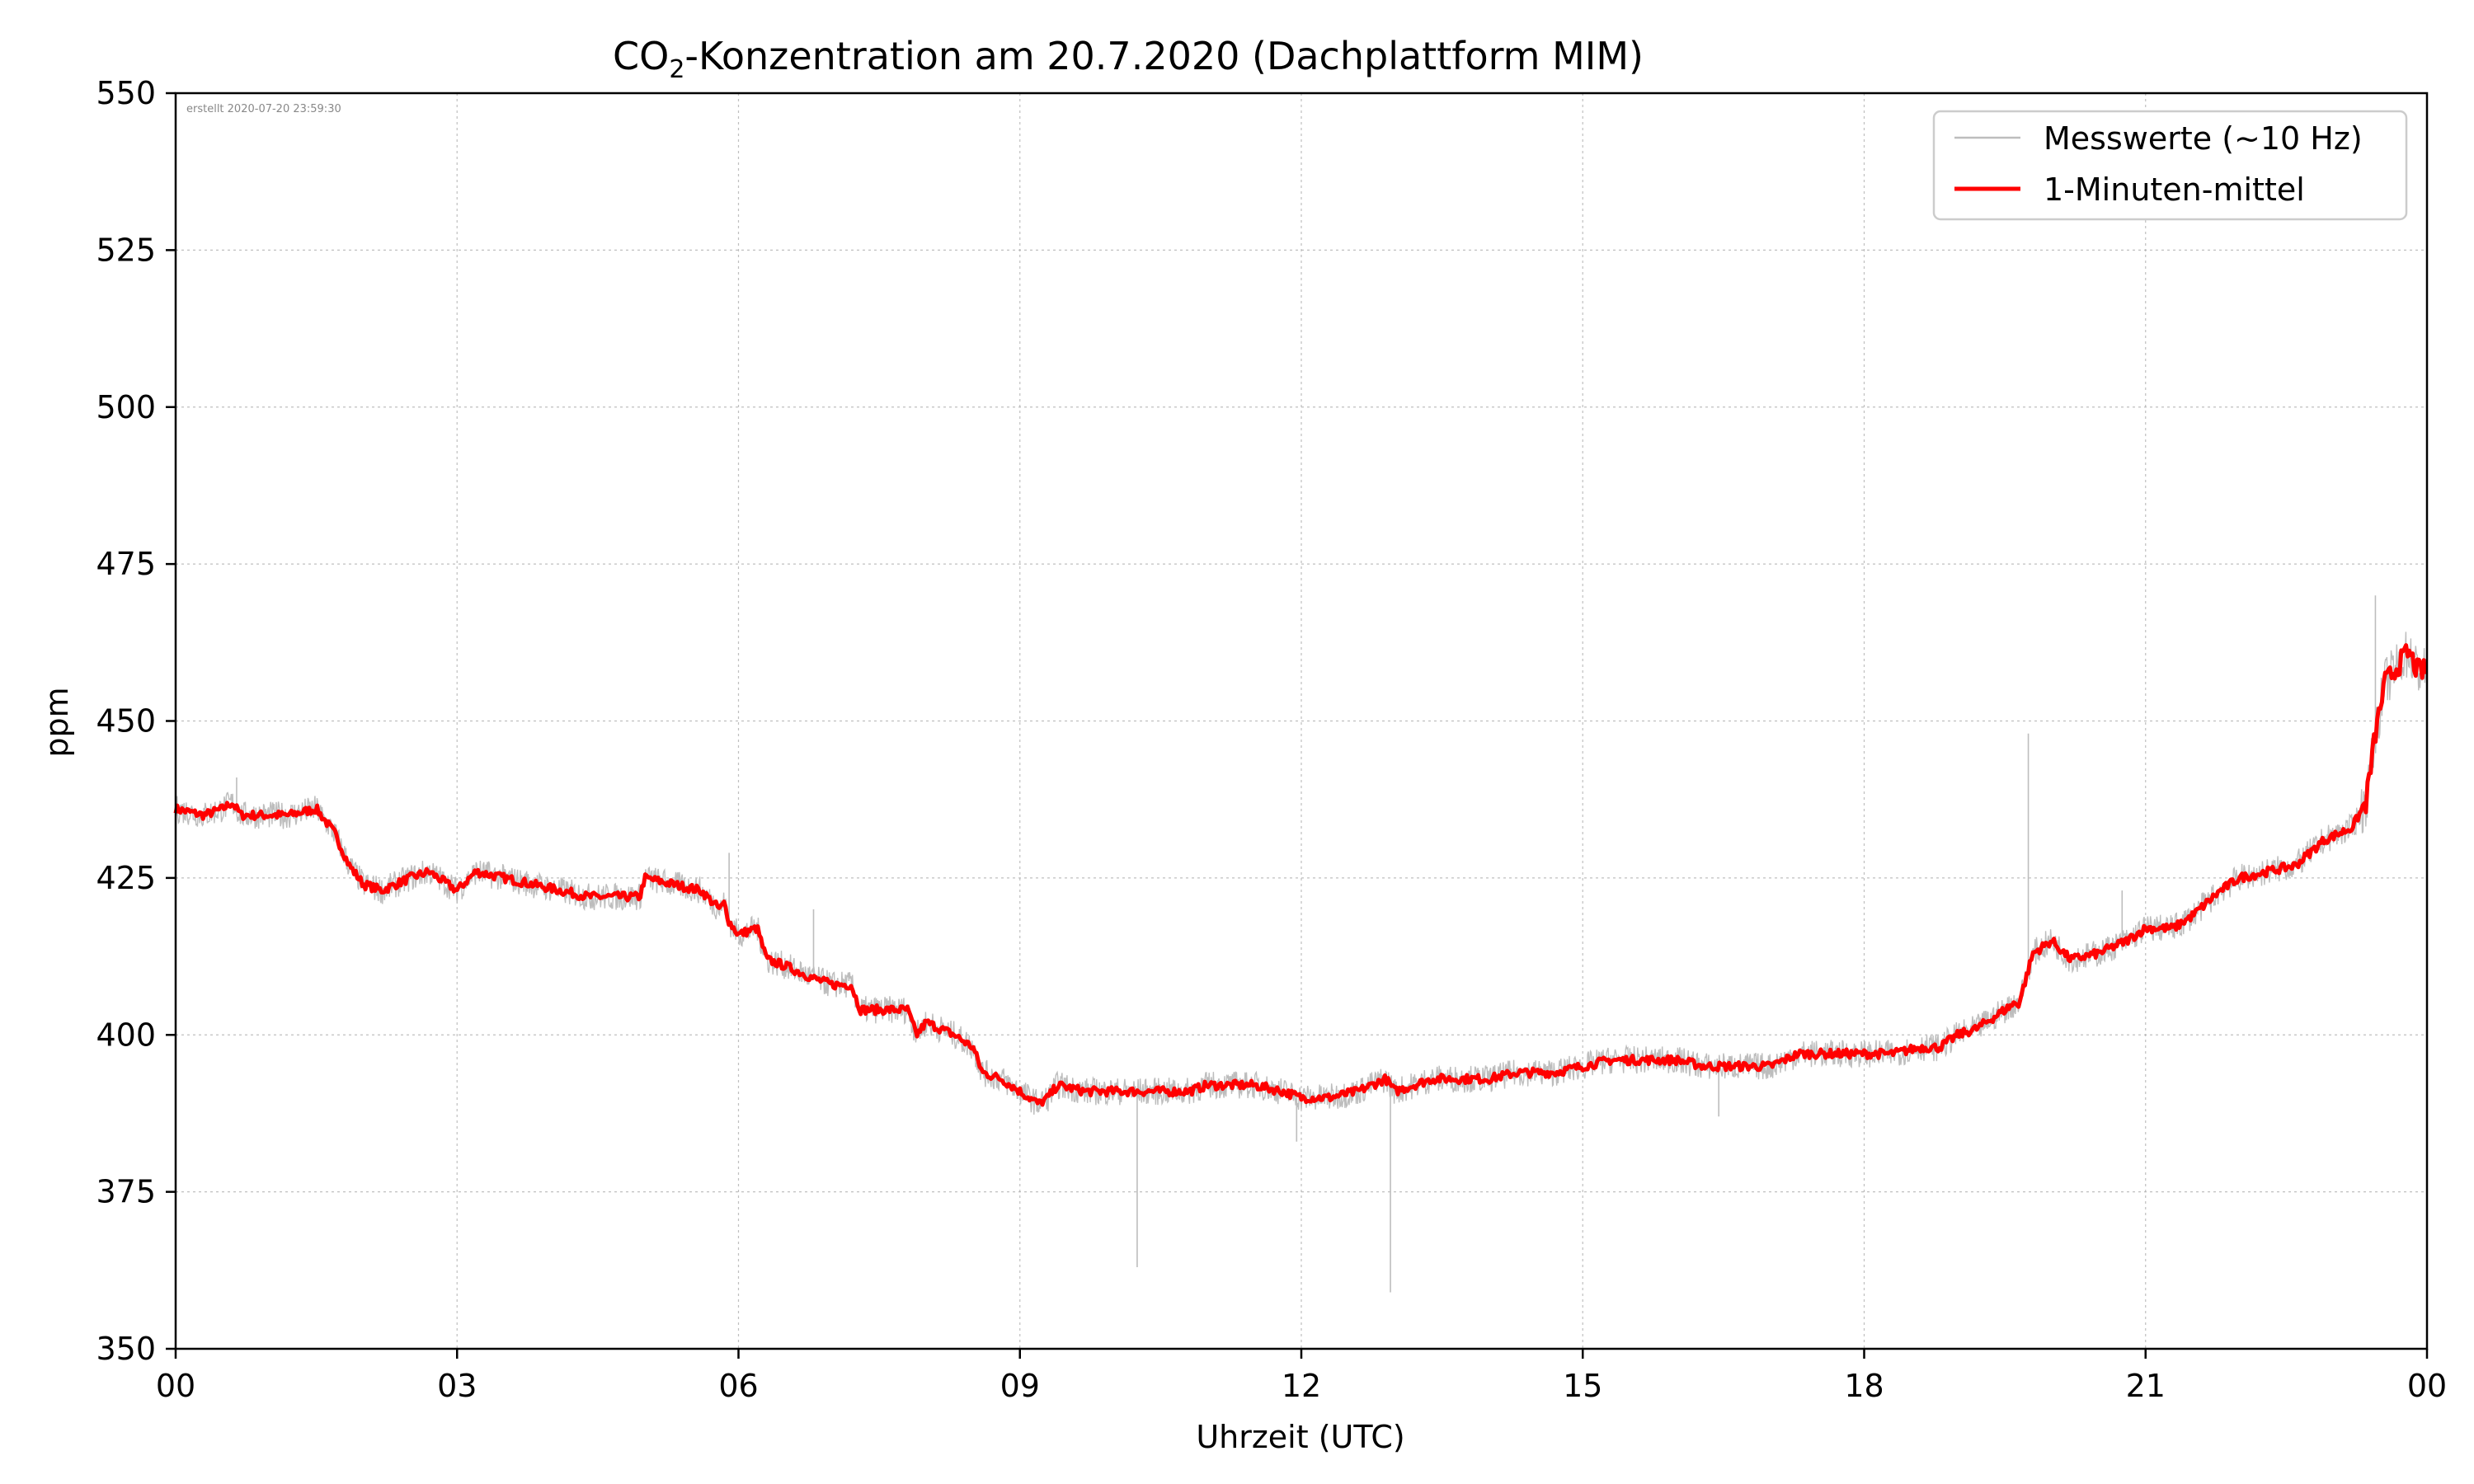 The width and height of the screenshot is (2474, 1484). What do you see at coordinates (2203, 138) in the screenshot?
I see `legend-label-raw: Messwerte (~10 Hz)` at bounding box center [2203, 138].